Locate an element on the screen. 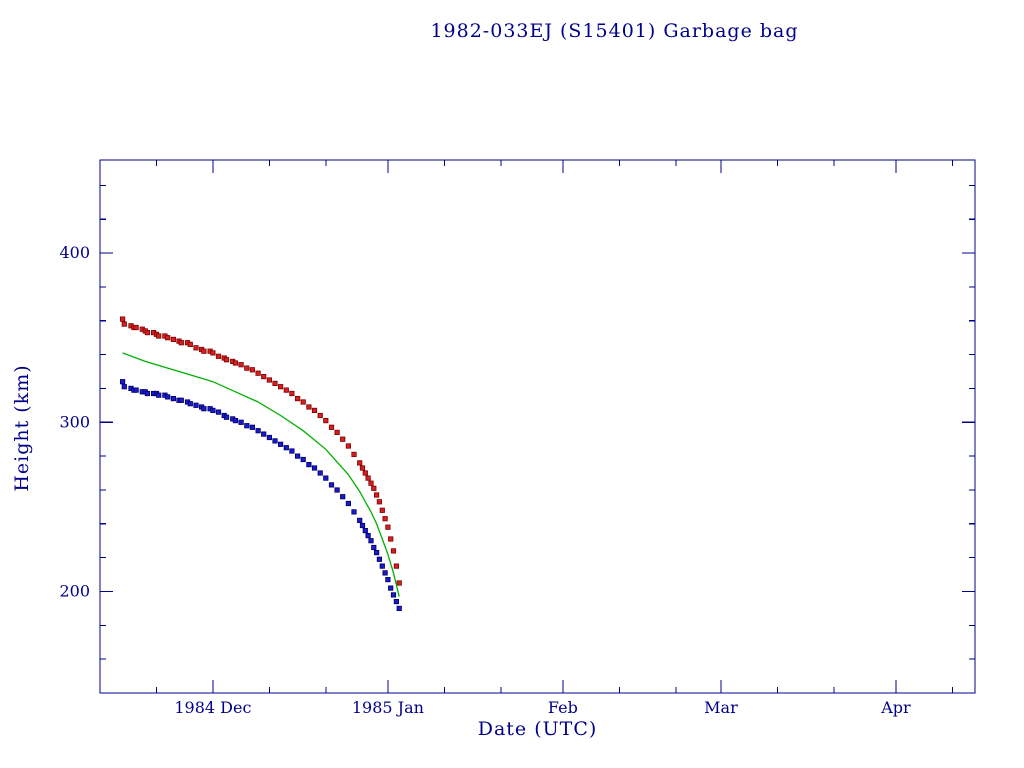  green-line-middle-line is located at coordinates (261, 474).